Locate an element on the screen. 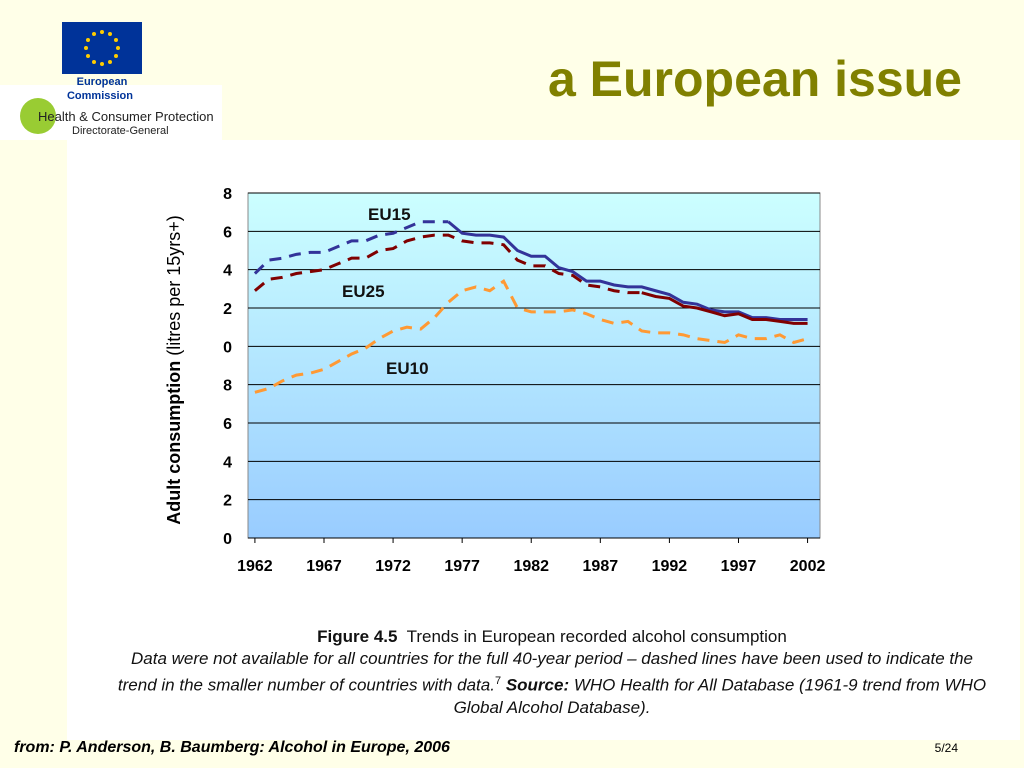 The width and height of the screenshot is (1024, 768). flag-stars is located at coordinates (102, 48).